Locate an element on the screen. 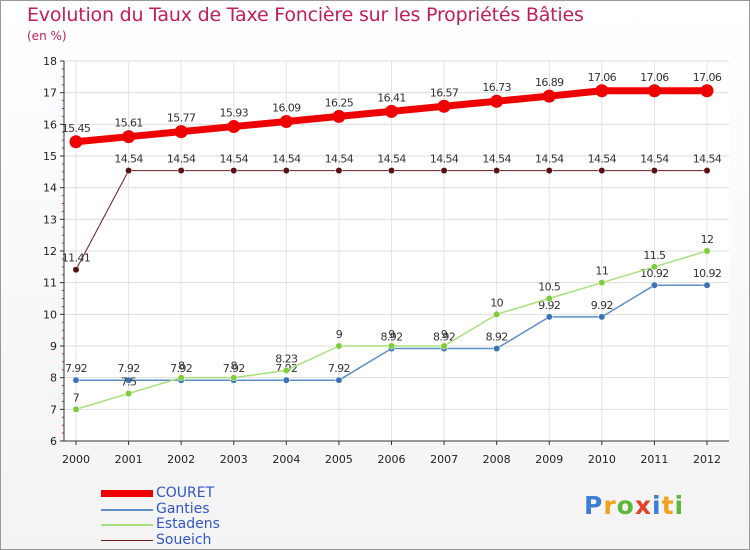 This screenshot has width=750, height=550. y-tick-label-11: 11 is located at coordinates (50, 283).